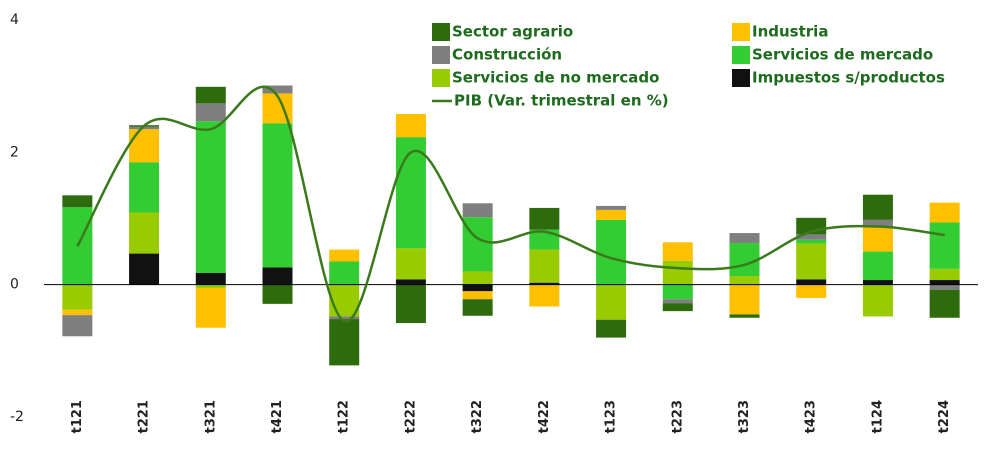  I want to click on x-tick-label: t423, so click(811, 416).